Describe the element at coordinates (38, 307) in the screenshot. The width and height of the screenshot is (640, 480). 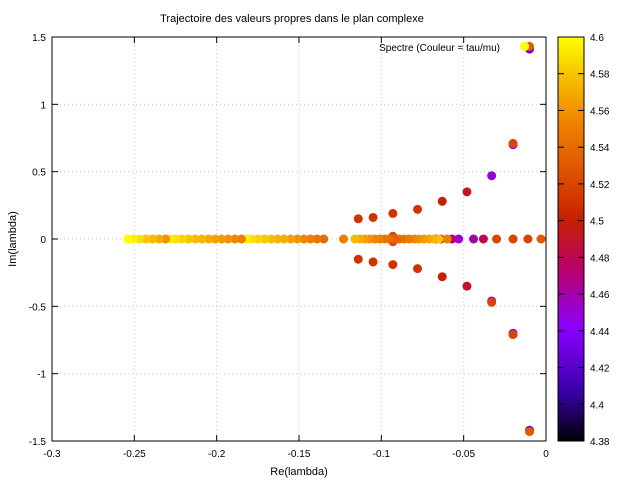
I see `y-tick-label: -0.5` at that location.